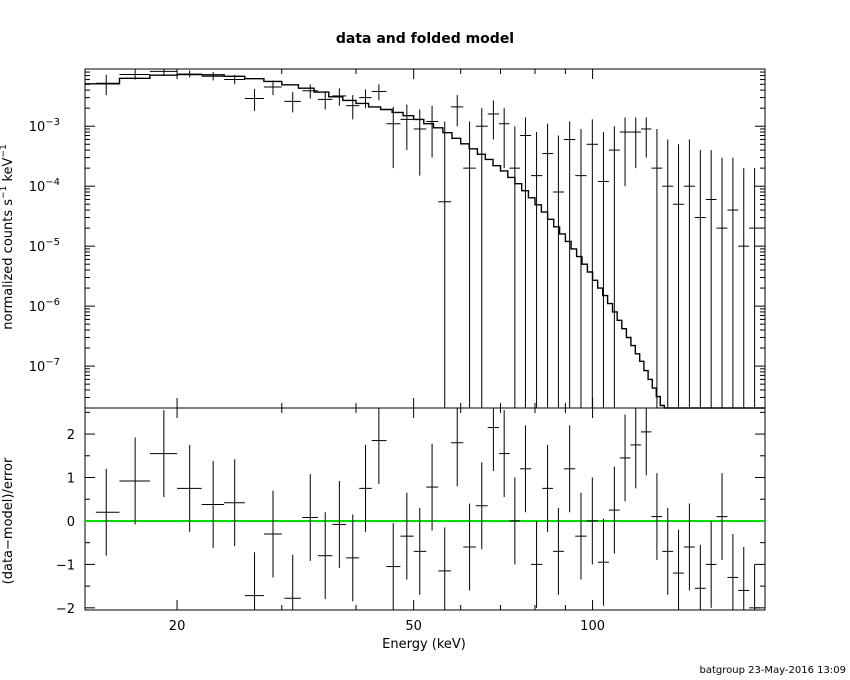 The image size is (850, 680). What do you see at coordinates (44, 126) in the screenshot?
I see `top-y-tick-label: 10⁻³` at bounding box center [44, 126].